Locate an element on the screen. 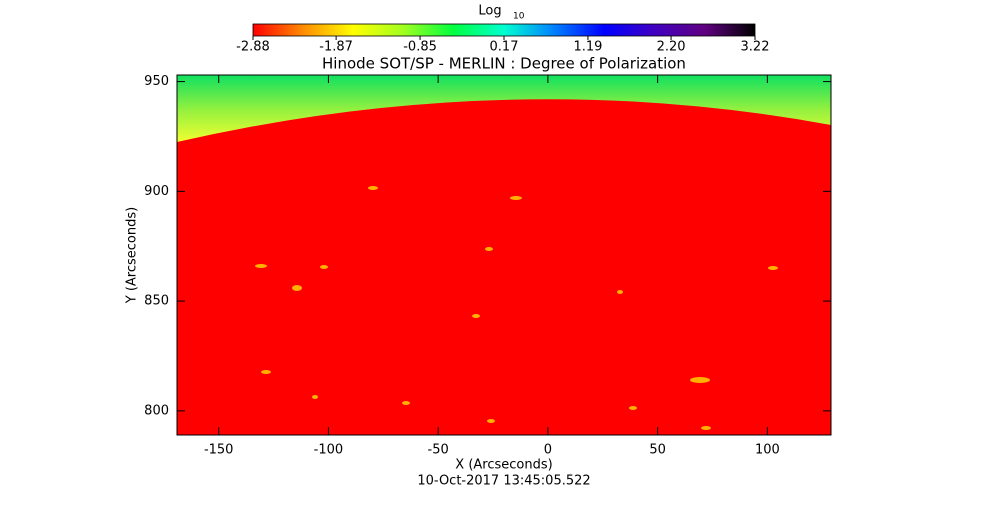 The width and height of the screenshot is (1007, 512). x-axis-label: X (Arcseconds) is located at coordinates (503, 465).